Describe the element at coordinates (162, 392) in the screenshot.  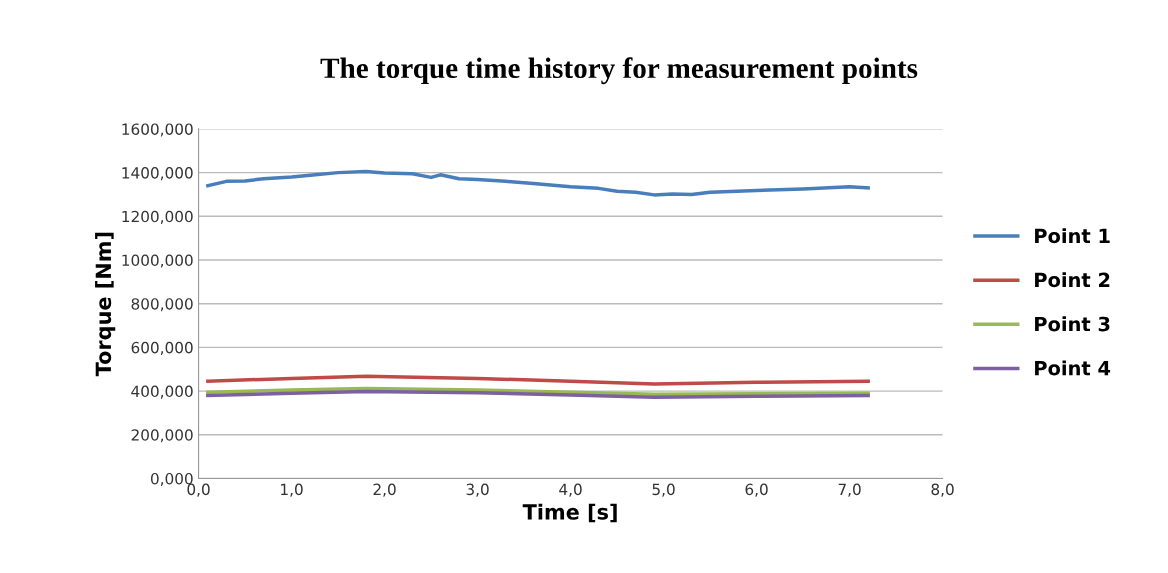
I see `y-tick-label: 400,000` at that location.